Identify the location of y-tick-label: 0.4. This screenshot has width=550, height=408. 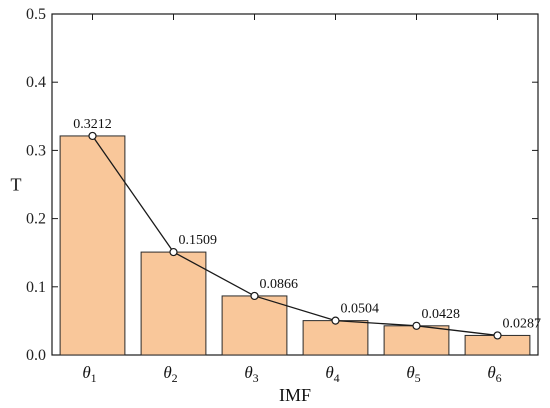
(36, 82).